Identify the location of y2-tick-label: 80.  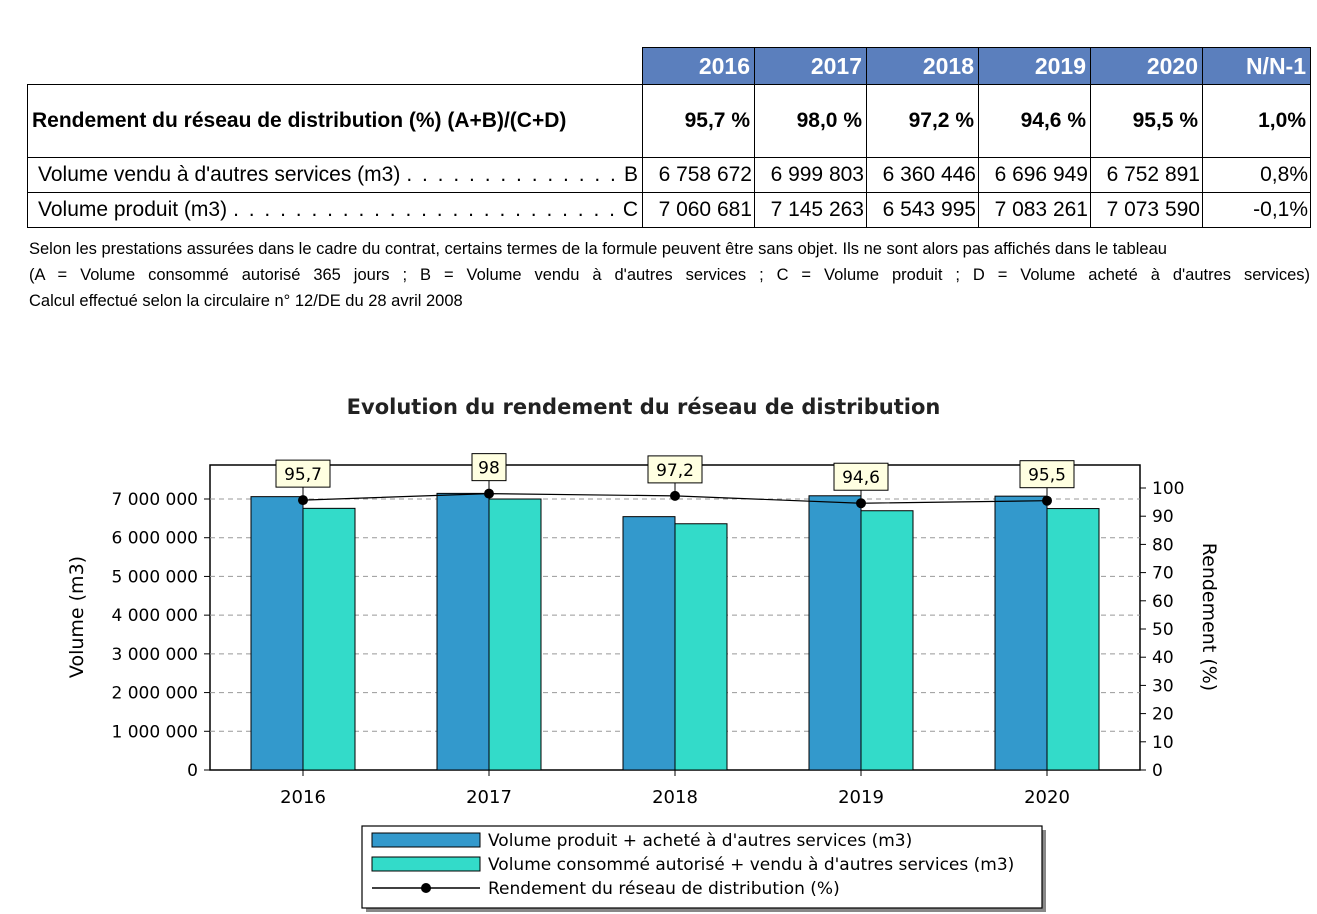
(1163, 545).